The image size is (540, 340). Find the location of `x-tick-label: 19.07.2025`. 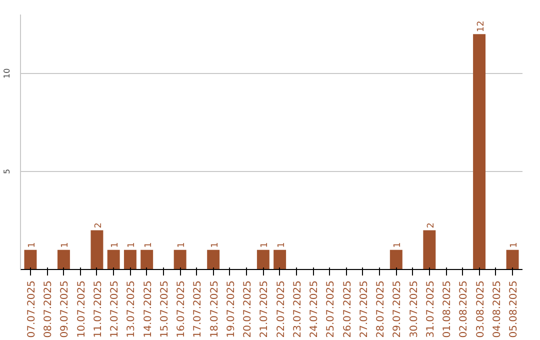

x-tick-label: 19.07.2025 is located at coordinates (231, 309).